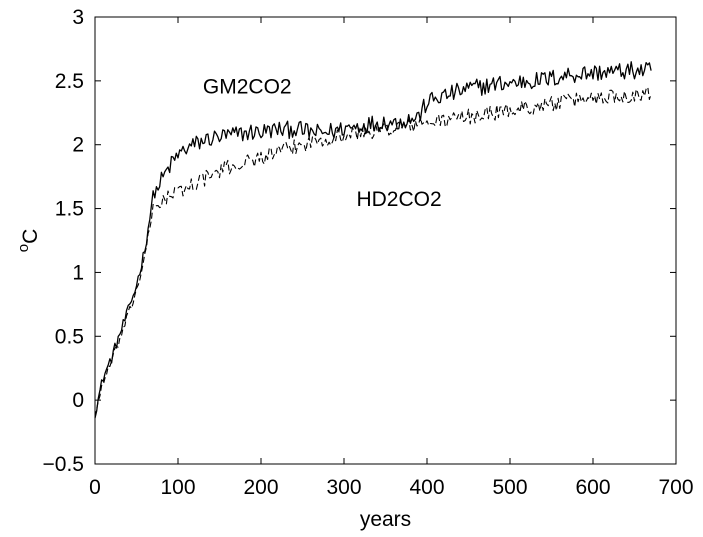 Image resolution: width=703 pixels, height=537 pixels. What do you see at coordinates (95, 487) in the screenshot?
I see `x-tick-label: 0` at bounding box center [95, 487].